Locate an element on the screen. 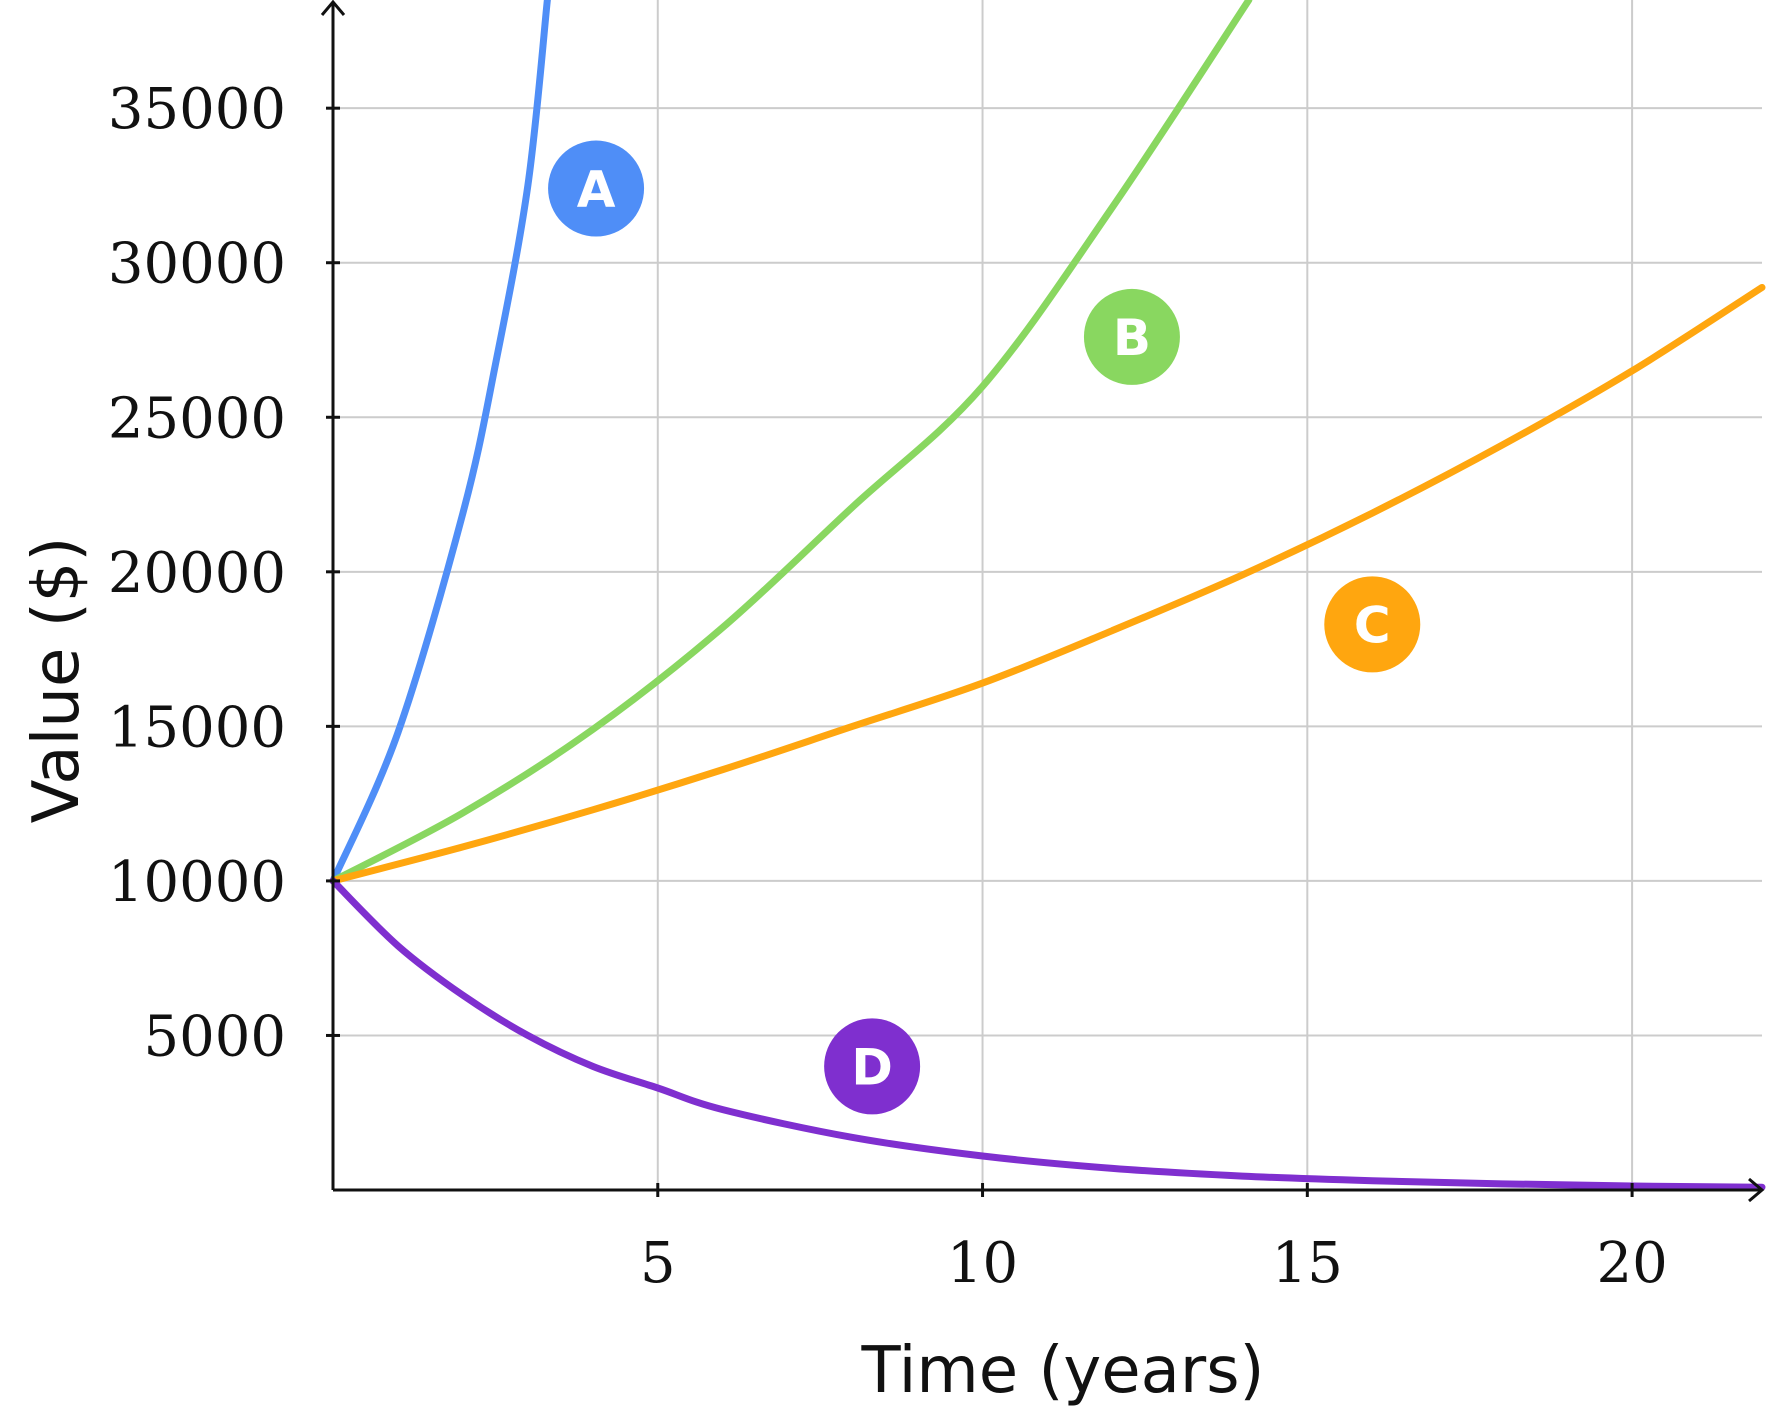 The height and width of the screenshot is (1410, 1766). series-badge-c is located at coordinates (1372, 624).